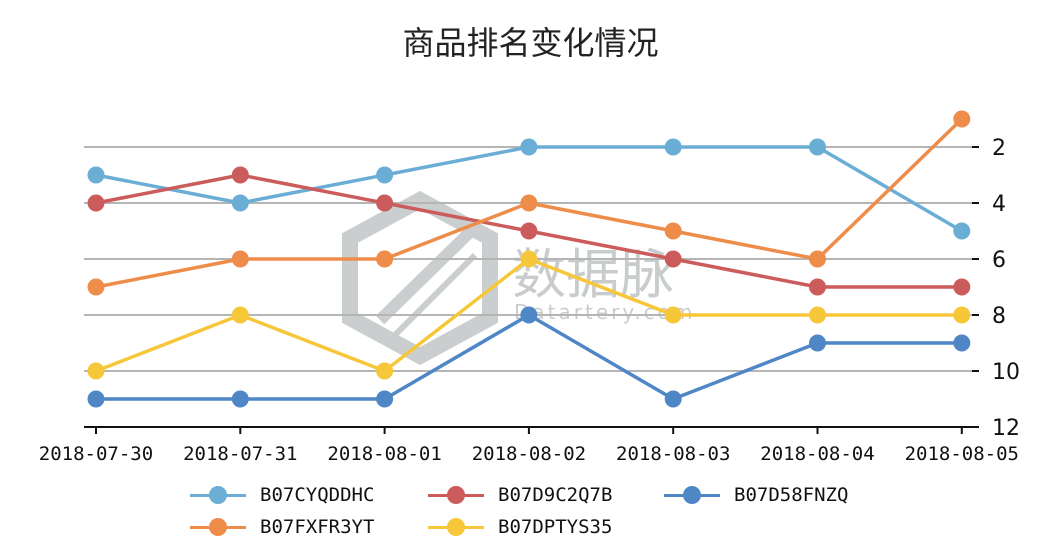 The height and width of the screenshot is (558, 1061). I want to click on x-tick-label: 2018-08-01, so click(384, 454).